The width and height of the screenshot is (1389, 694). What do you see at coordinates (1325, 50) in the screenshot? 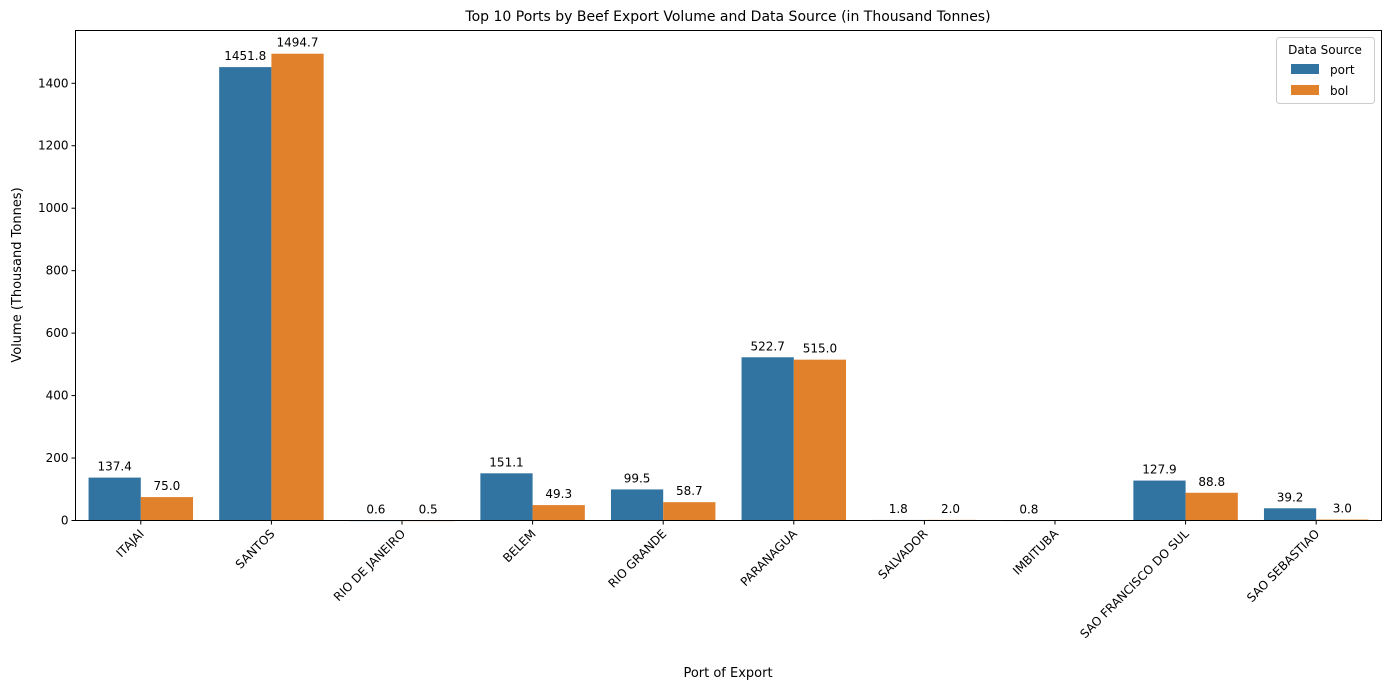
I see `legend-title: Data Source` at bounding box center [1325, 50].